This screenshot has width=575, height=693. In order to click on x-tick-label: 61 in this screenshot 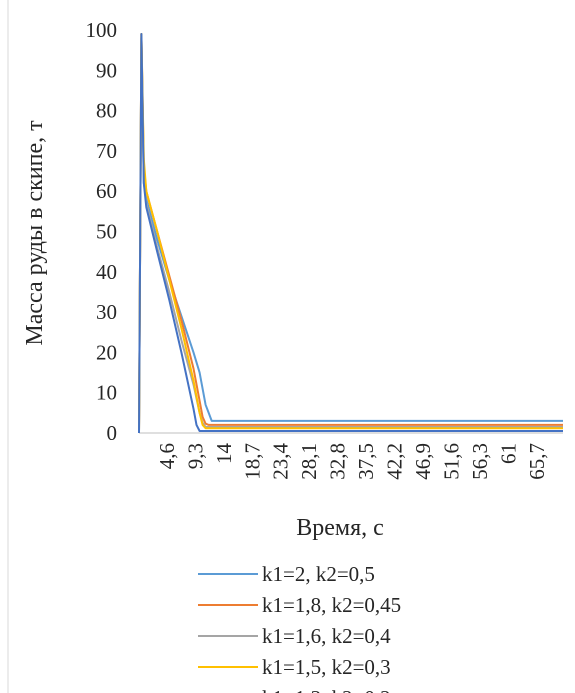, I will do `click(508, 453)`.